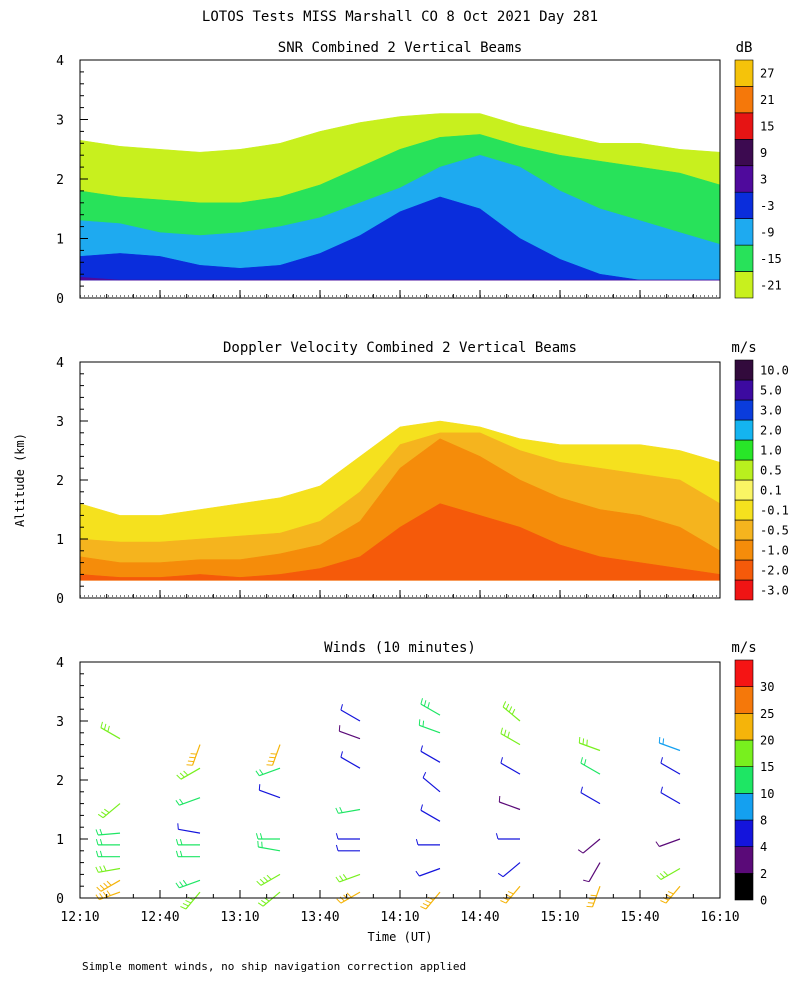  I want to click on colorbar-label: -2.0, so click(774, 571).